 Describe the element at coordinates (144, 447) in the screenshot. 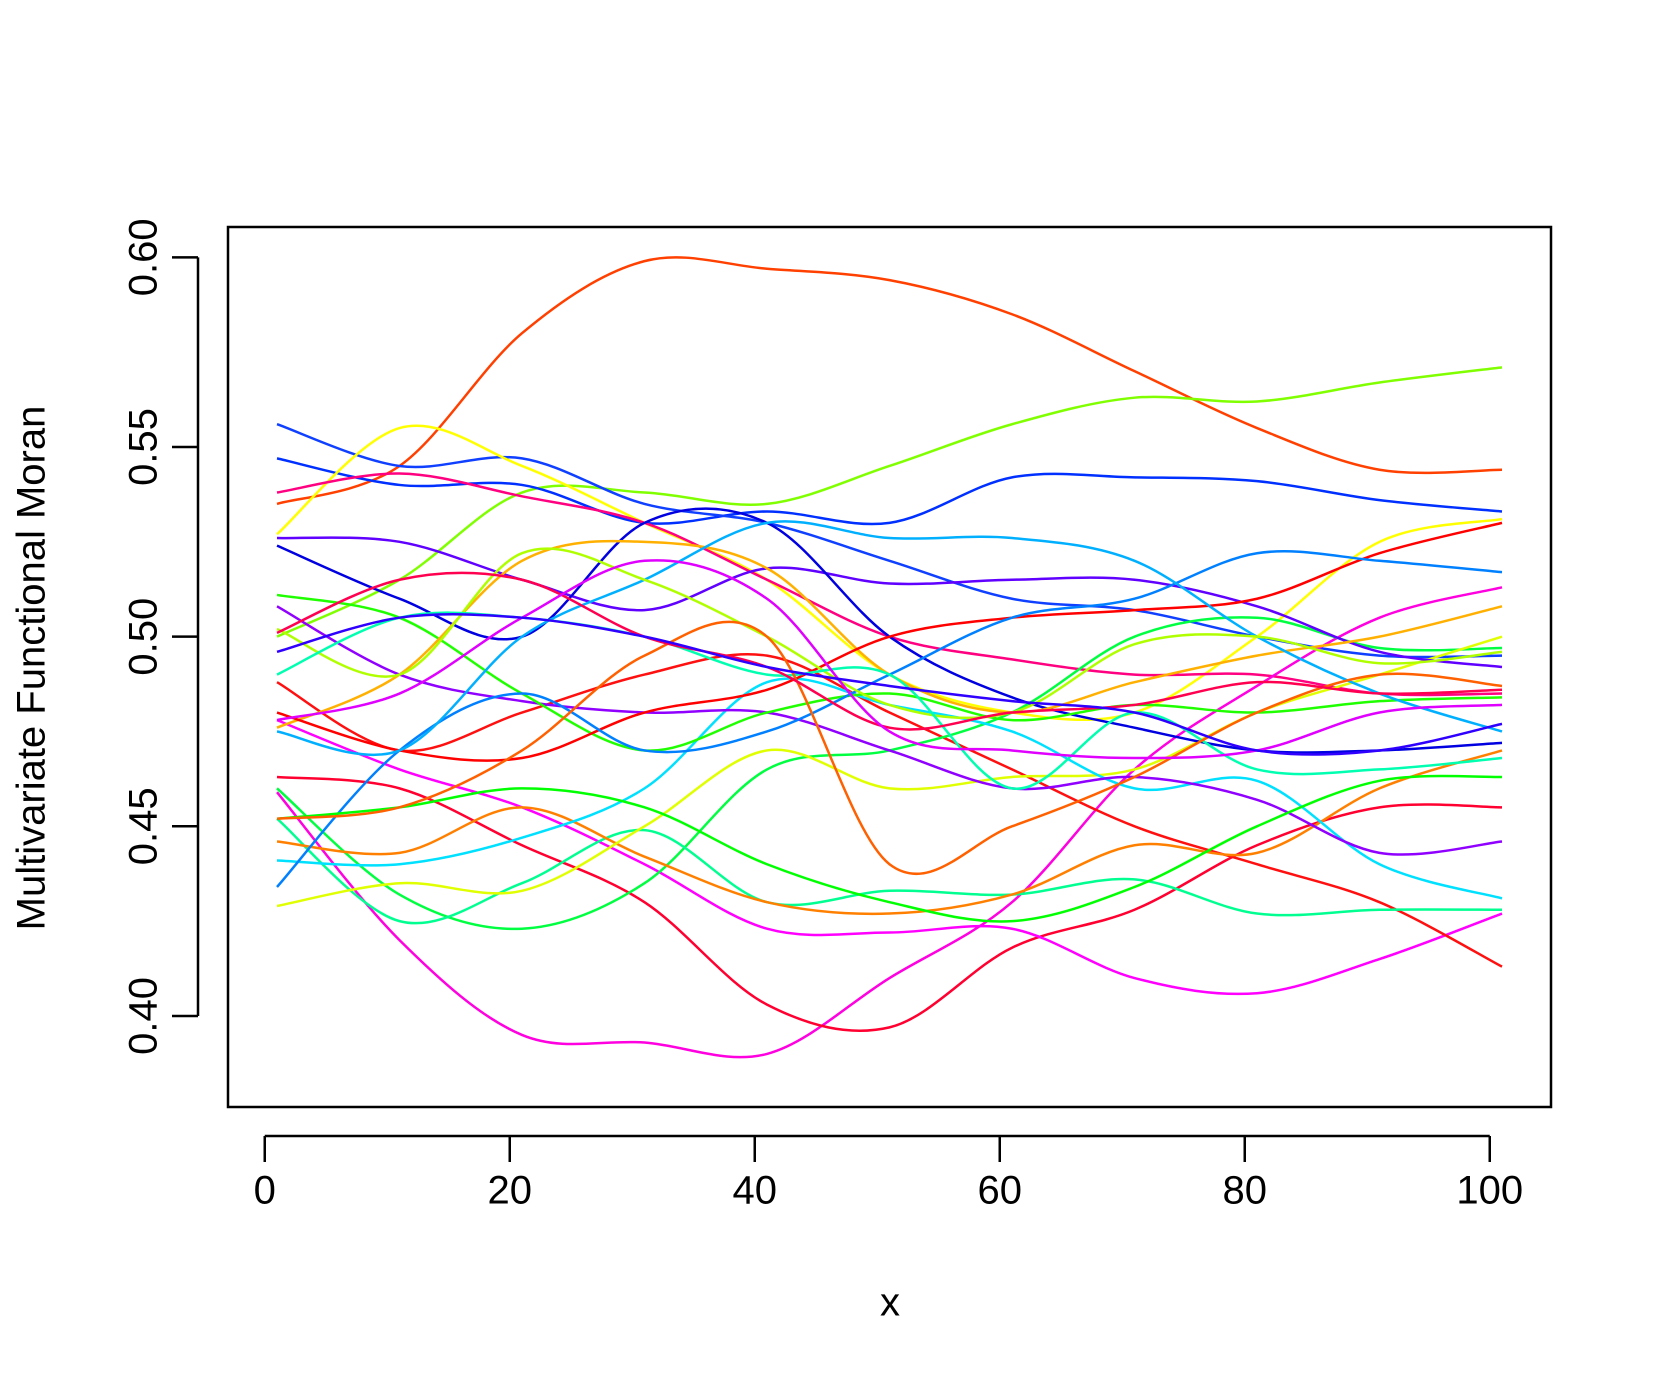

I see `y-tick-label: 0.55` at that location.